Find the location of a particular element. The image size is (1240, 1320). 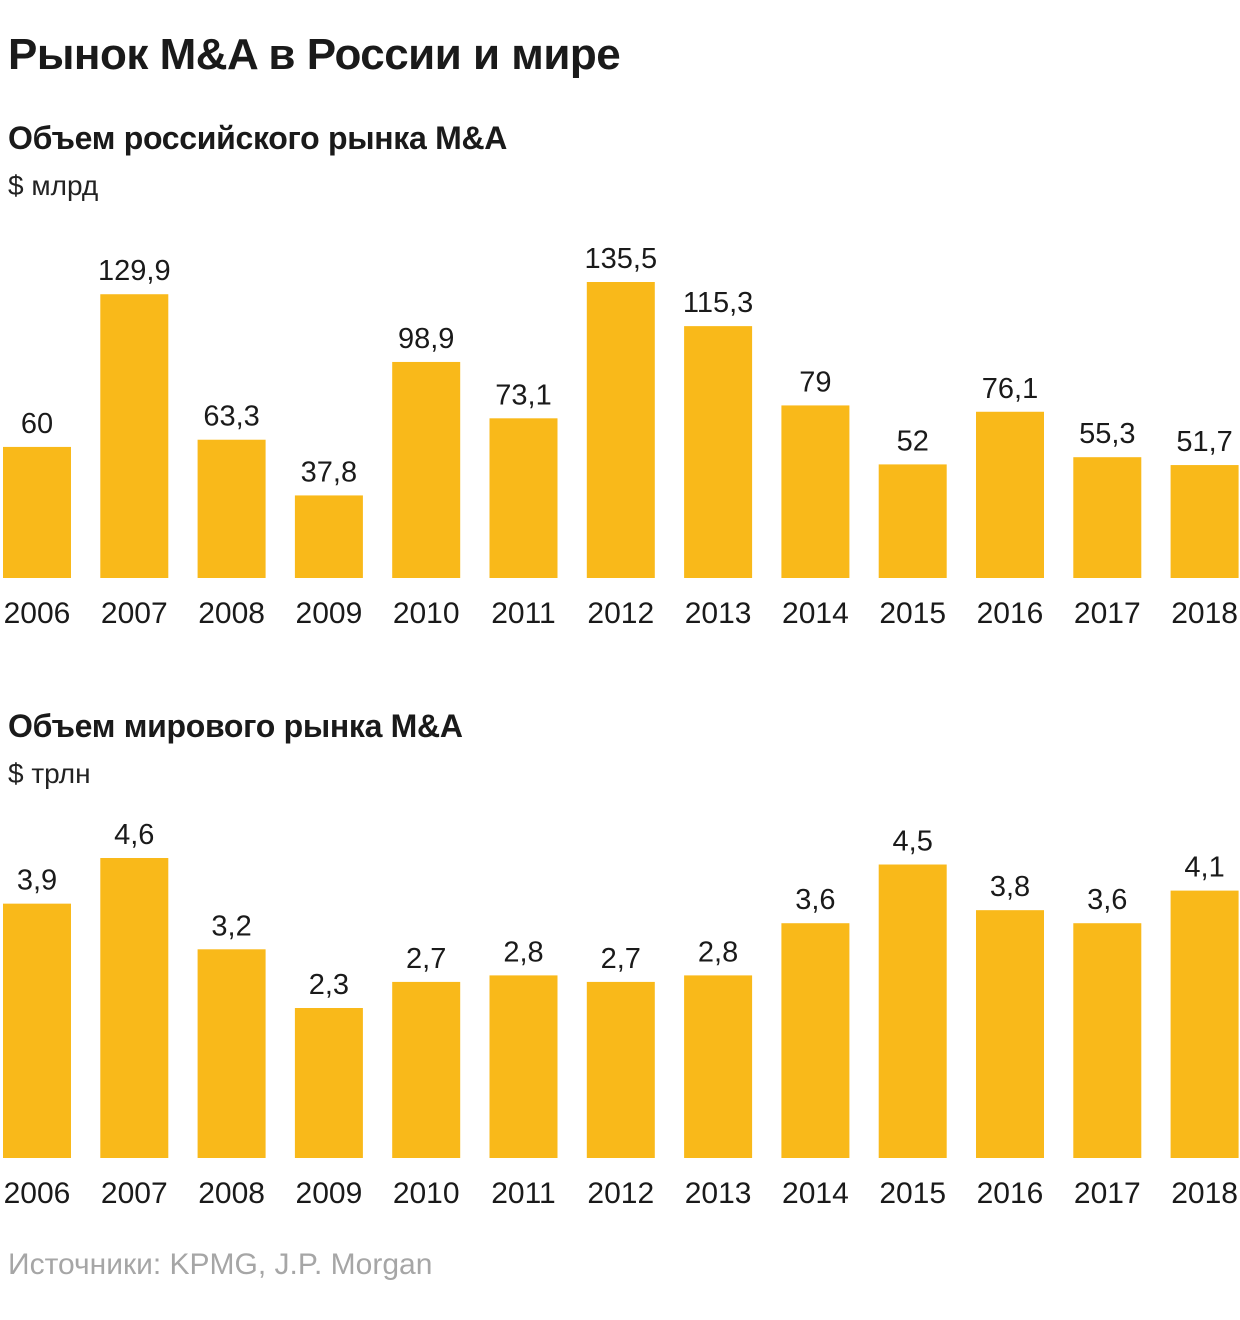

value-label-2010: 2,7 is located at coordinates (426, 959).